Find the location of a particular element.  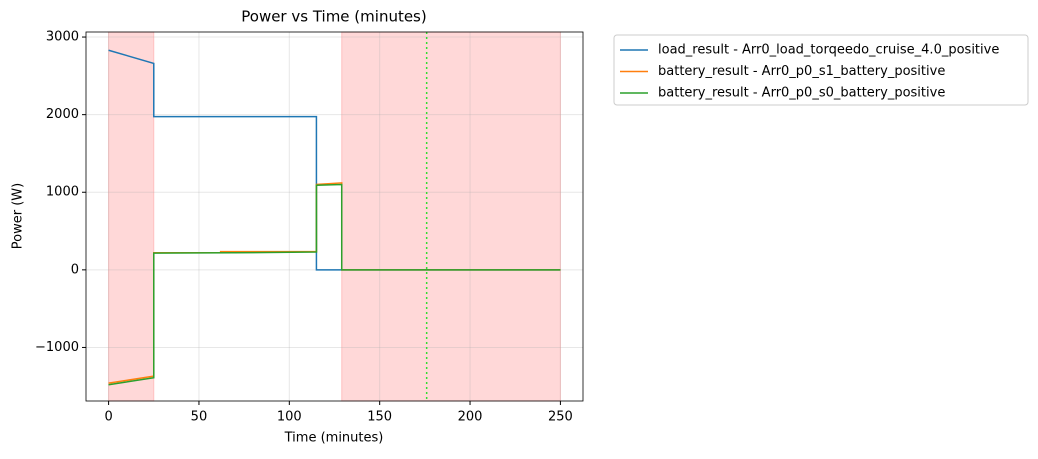

y-axis-label: Power (W) is located at coordinates (18, 216).